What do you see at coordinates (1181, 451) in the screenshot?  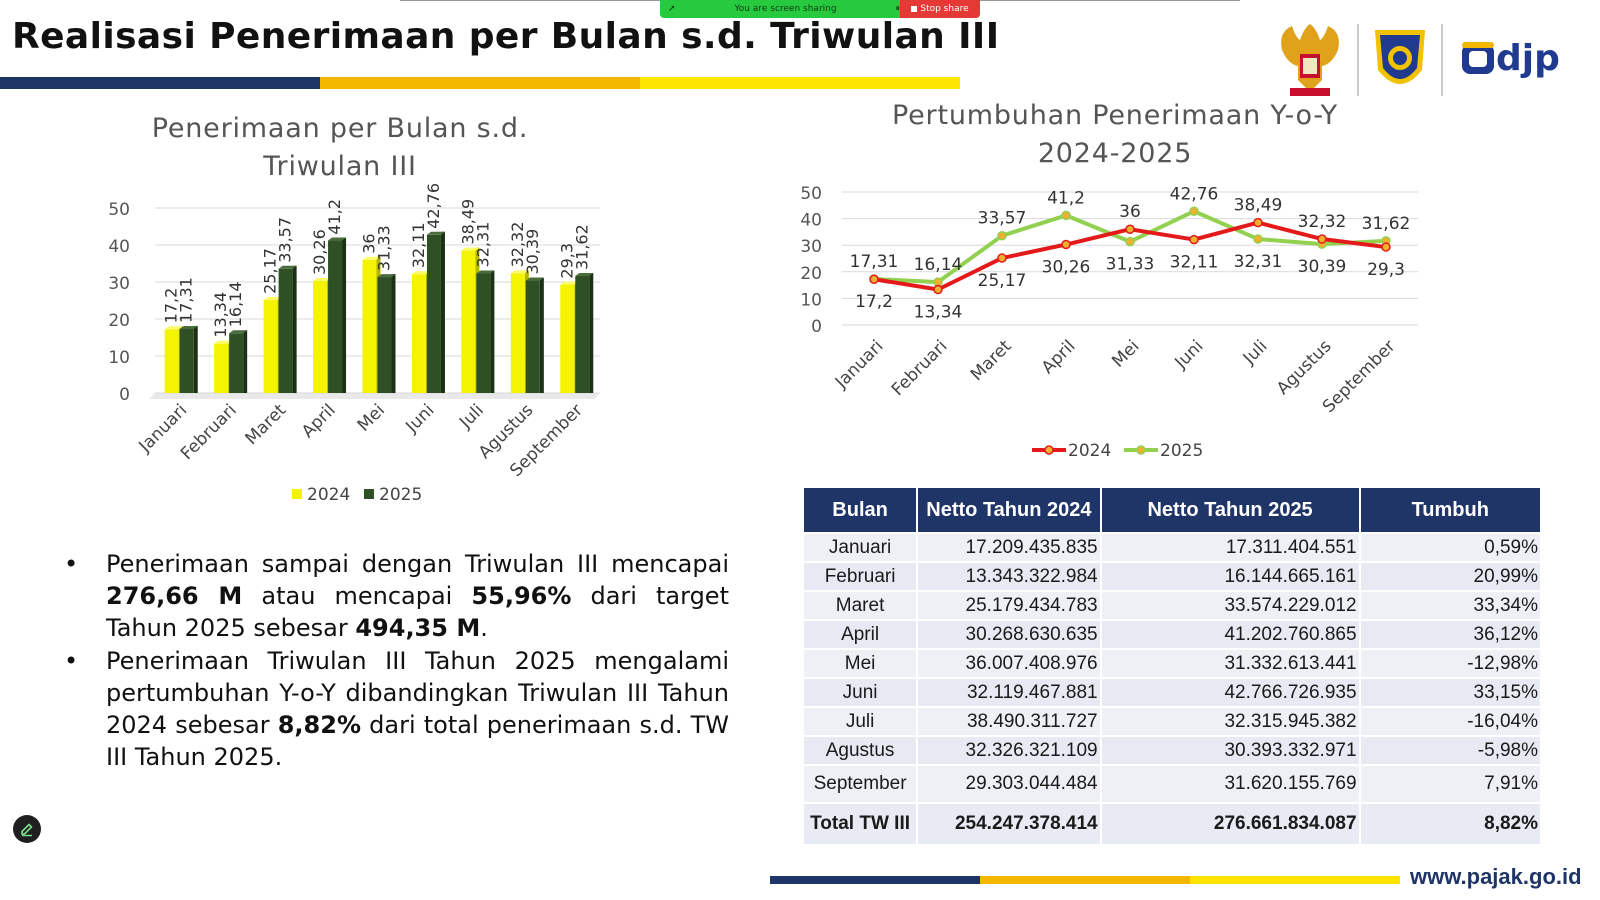 I see `line-legend-label: 2025` at bounding box center [1181, 451].